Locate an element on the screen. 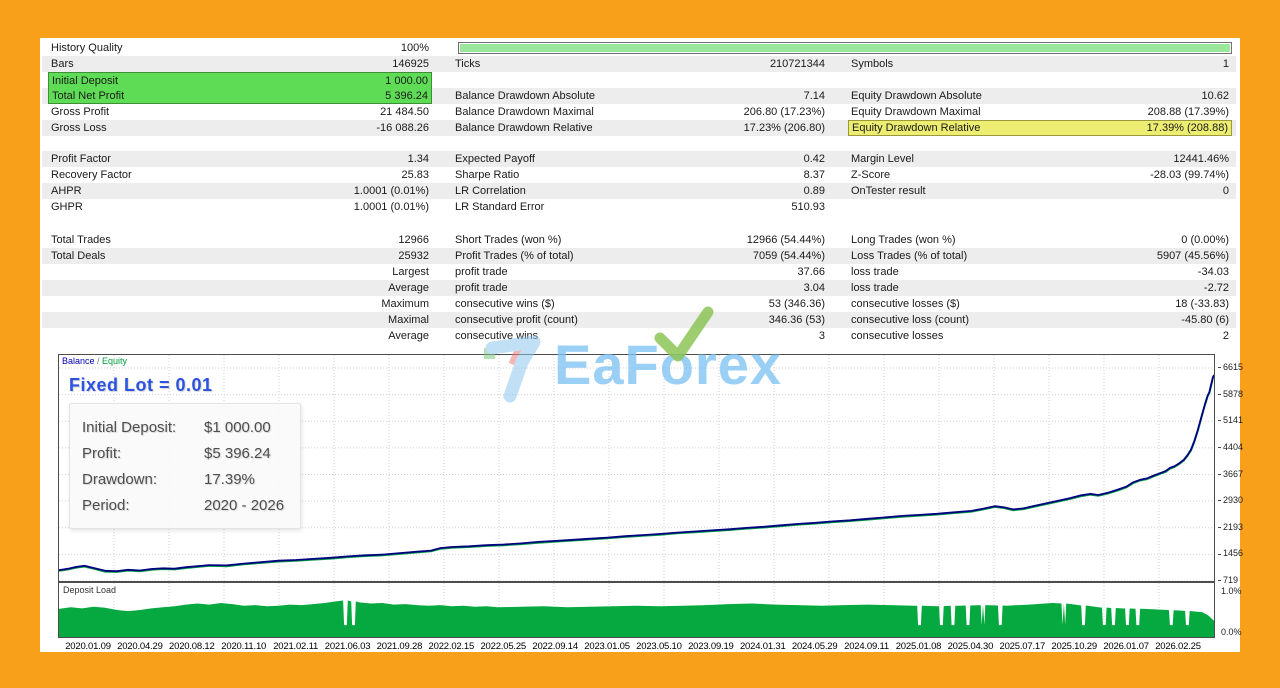 The image size is (1280, 688). stats-cell: consecutive wins 3 is located at coordinates (640, 336).